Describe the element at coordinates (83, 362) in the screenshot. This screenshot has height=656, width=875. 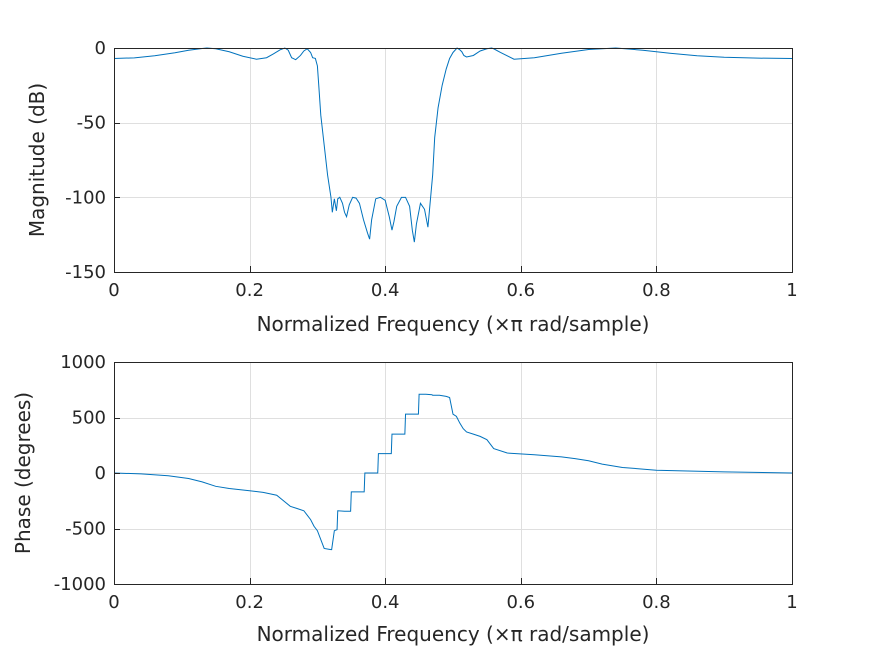
I see `phase-y-tick-label: 1000` at that location.